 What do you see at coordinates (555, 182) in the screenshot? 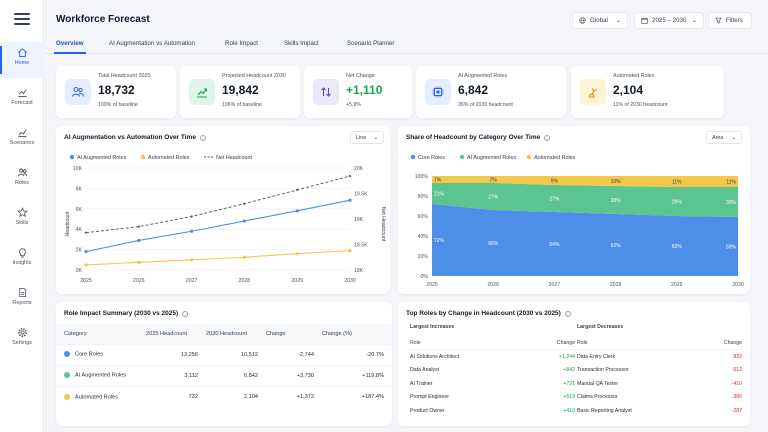
I see `area-data-label: 9%` at bounding box center [555, 182].